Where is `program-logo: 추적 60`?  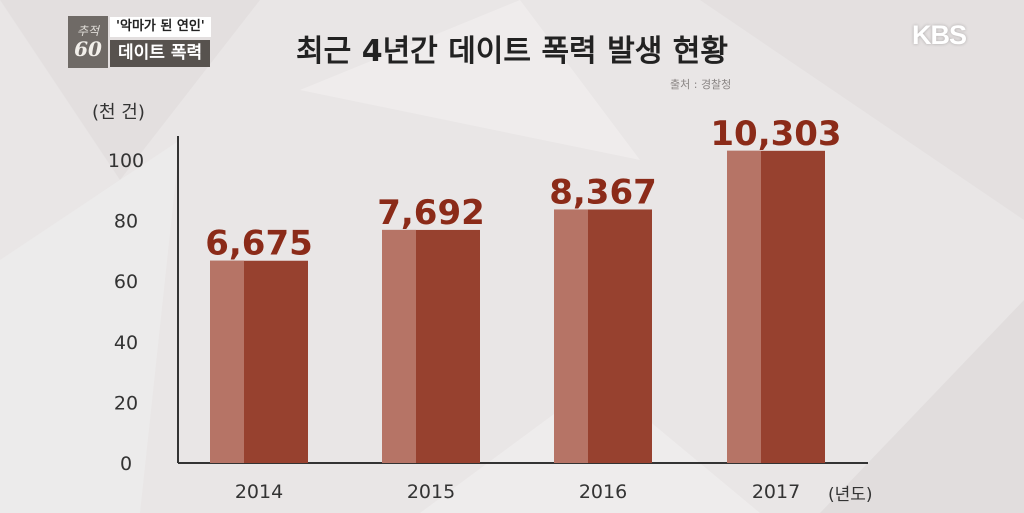 program-logo: 추적 60 is located at coordinates (88, 42).